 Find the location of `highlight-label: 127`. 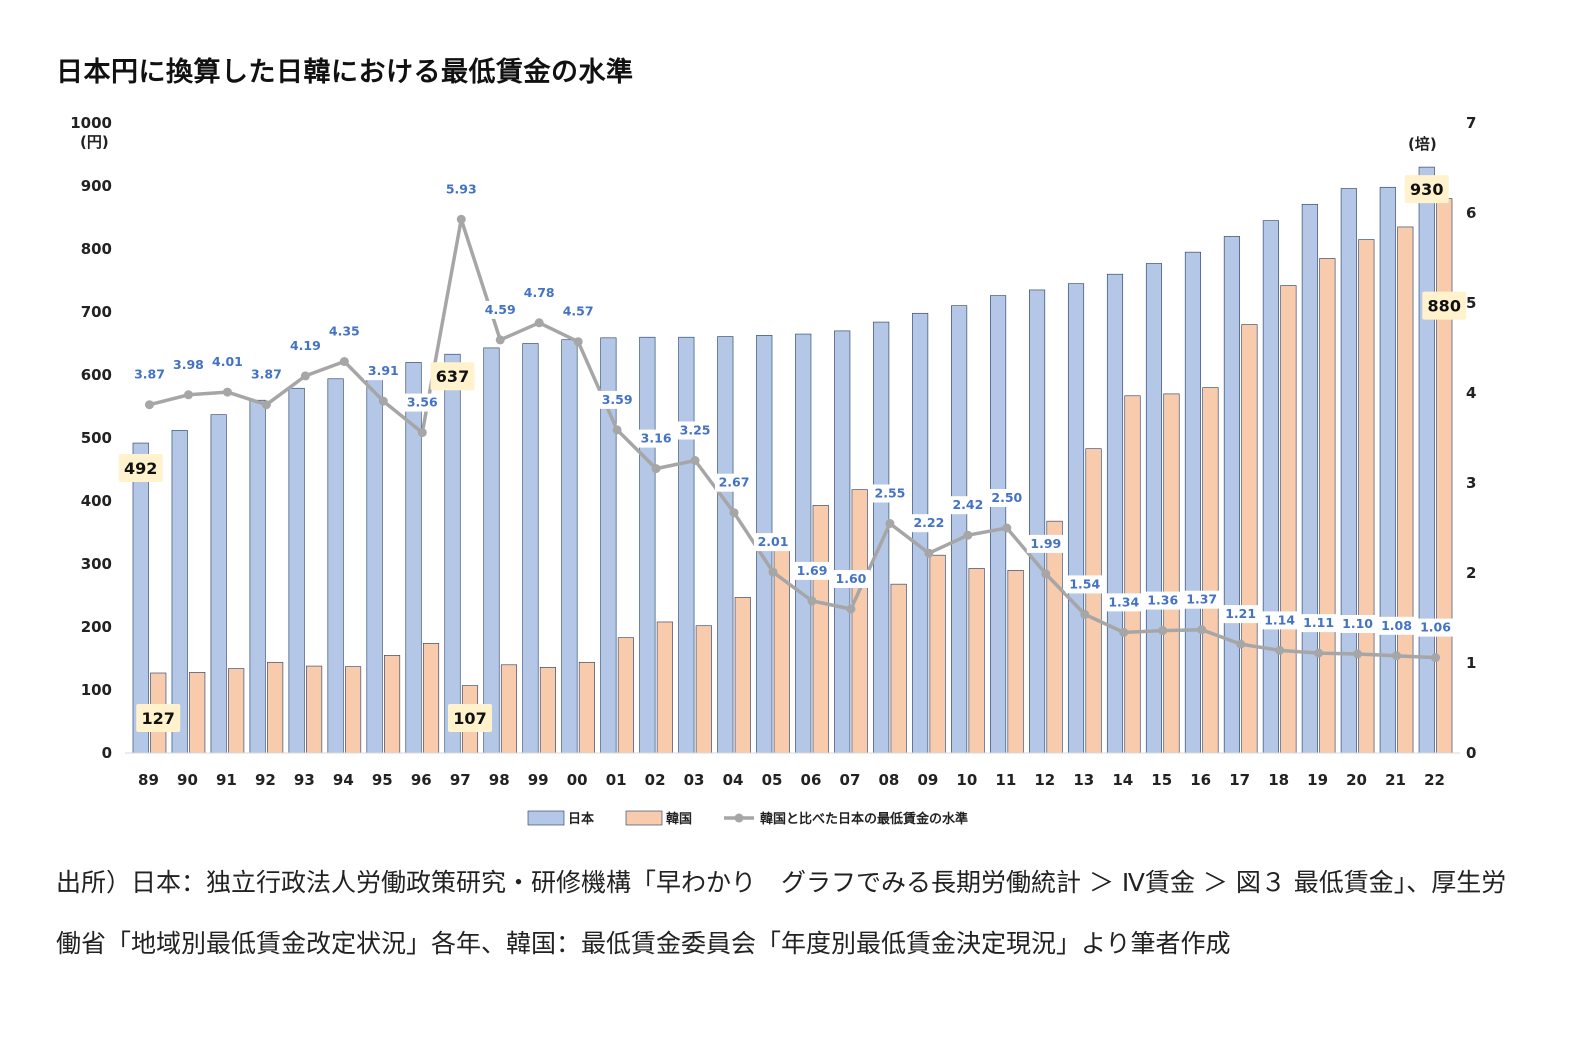

highlight-label: 127 is located at coordinates (158, 718).